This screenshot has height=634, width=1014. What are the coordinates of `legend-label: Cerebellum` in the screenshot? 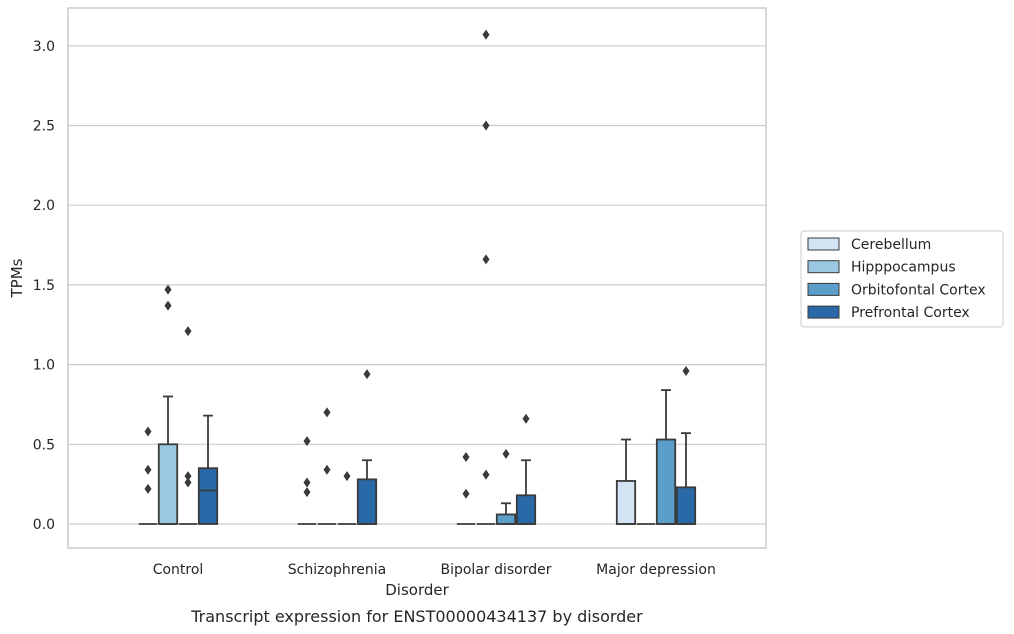 It's located at (891, 245).